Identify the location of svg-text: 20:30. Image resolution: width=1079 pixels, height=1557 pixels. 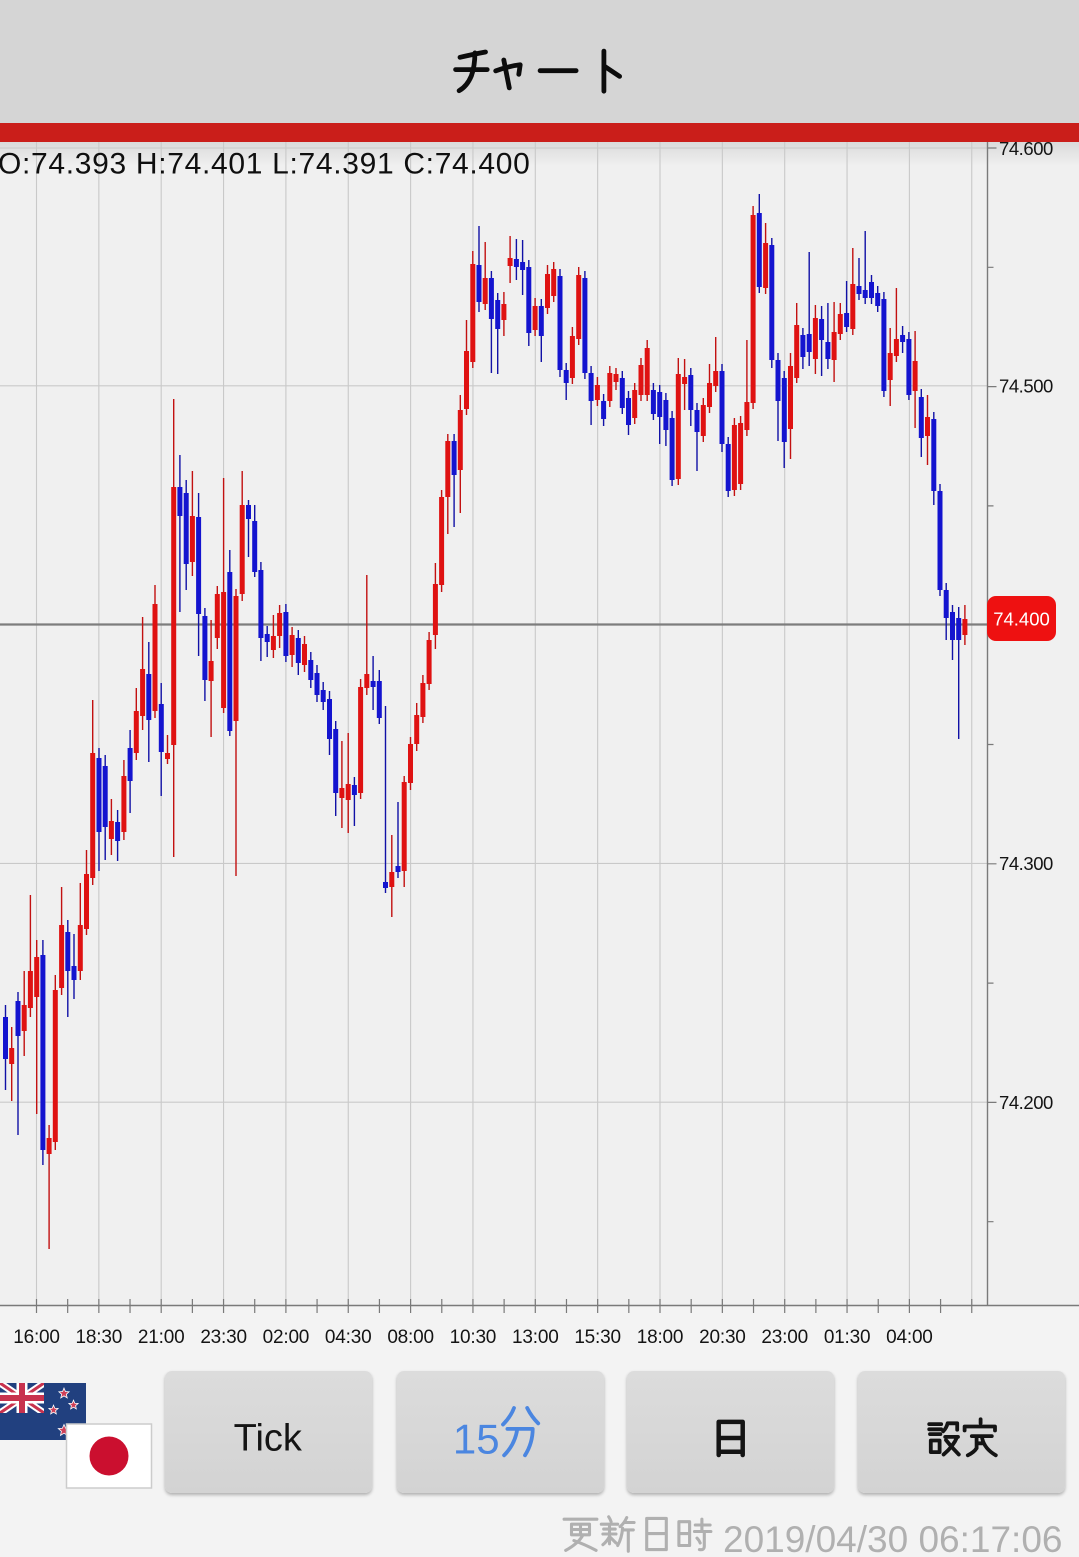
(722, 1337).